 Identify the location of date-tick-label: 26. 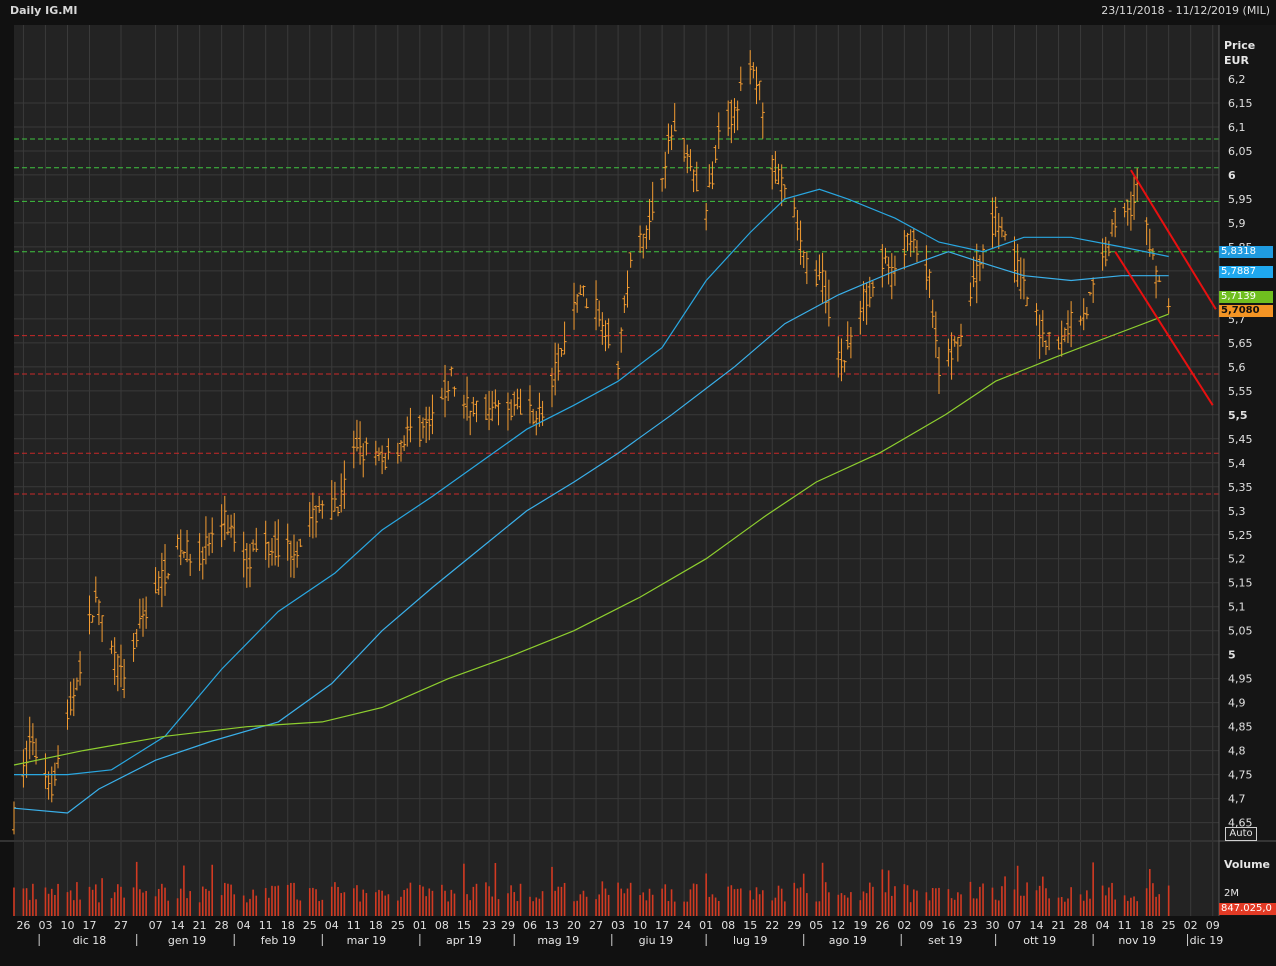
(23, 925).